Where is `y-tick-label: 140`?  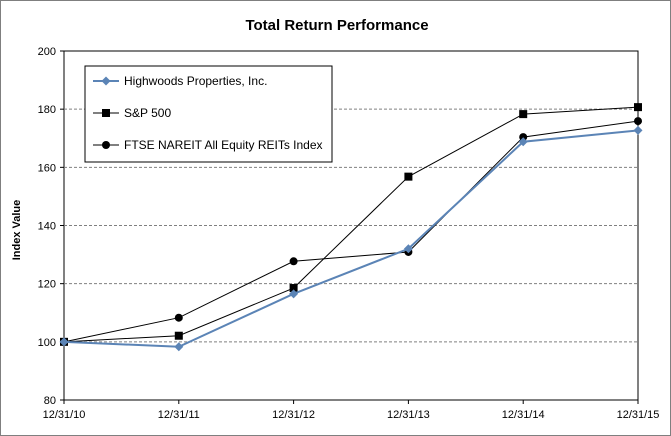
y-tick-label: 140 is located at coordinates (47, 227).